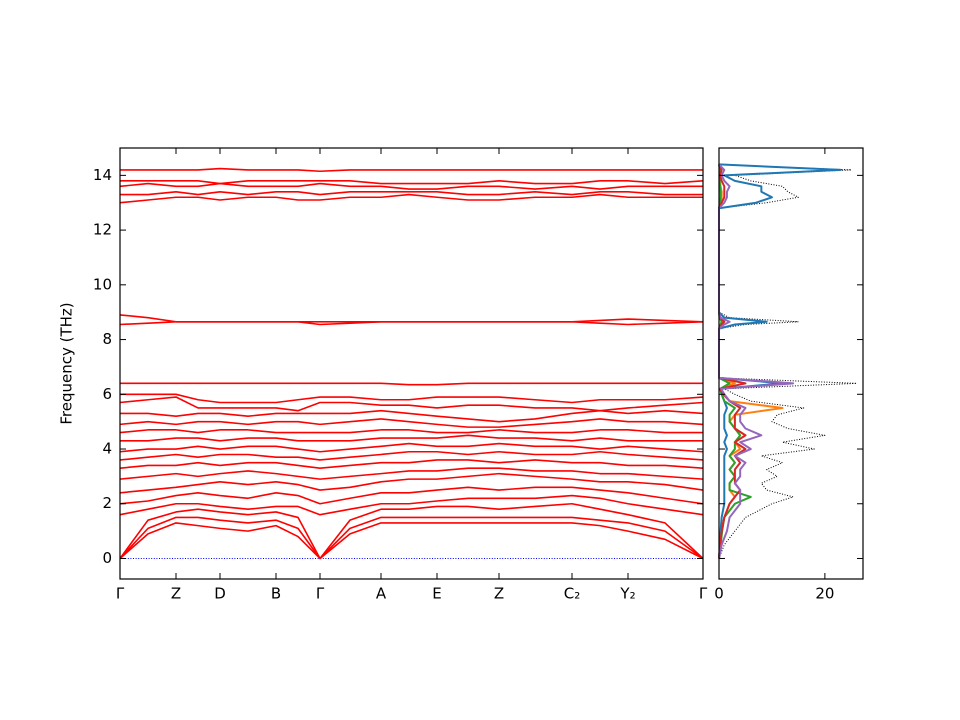 This screenshot has height=720, width=960. Describe the element at coordinates (107, 503) in the screenshot. I see `y-tick-label: 2` at that location.